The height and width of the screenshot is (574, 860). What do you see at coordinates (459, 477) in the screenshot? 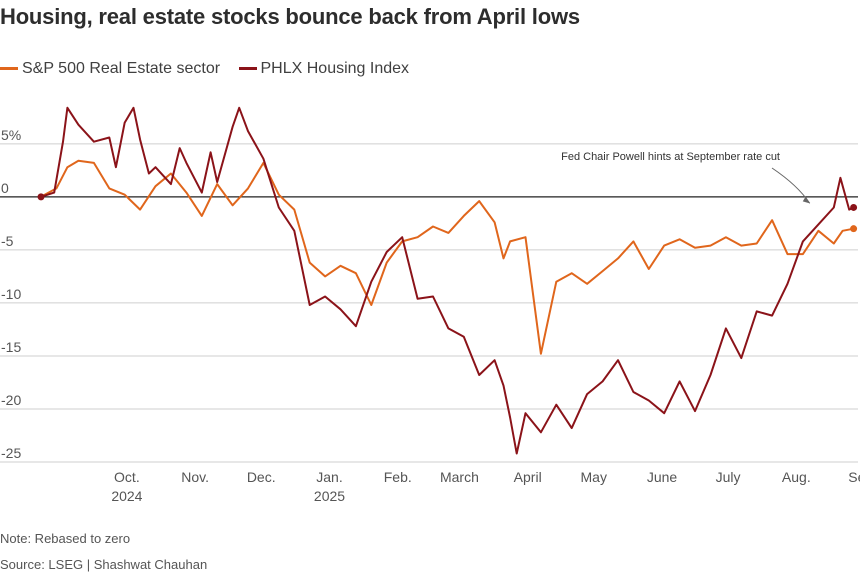
I see `x-tick-label: March` at bounding box center [459, 477].